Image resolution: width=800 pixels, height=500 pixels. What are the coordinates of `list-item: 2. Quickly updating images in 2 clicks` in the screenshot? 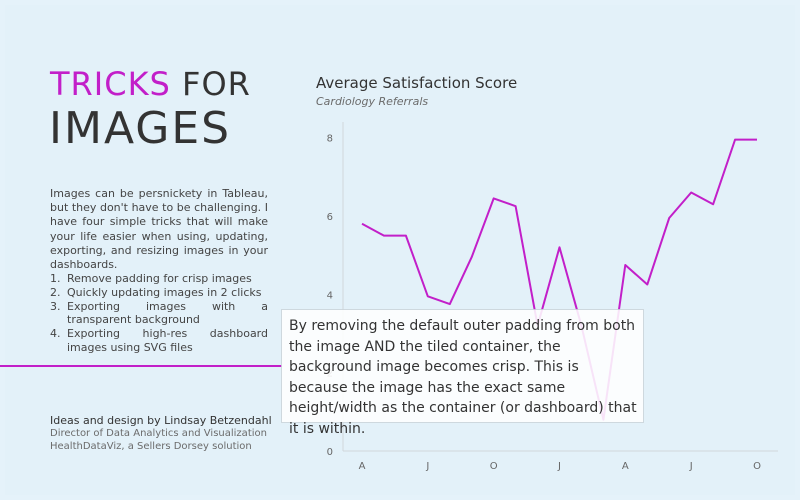 It's located at (159, 293).